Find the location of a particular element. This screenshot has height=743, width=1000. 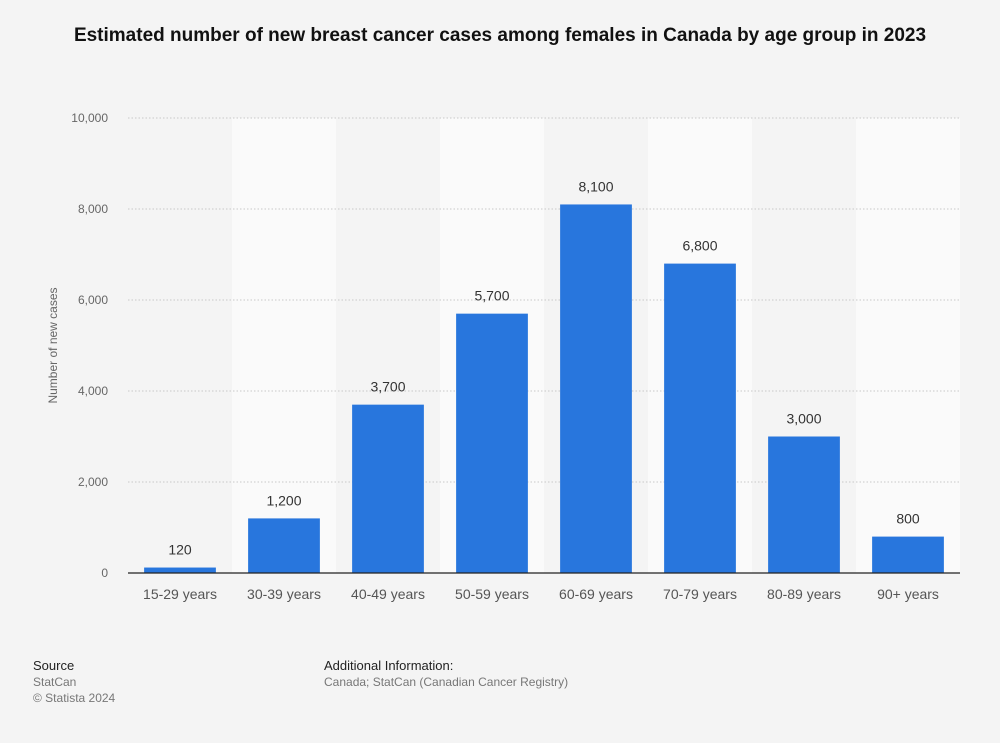

y-tick-label: 6,000 is located at coordinates (93, 300).